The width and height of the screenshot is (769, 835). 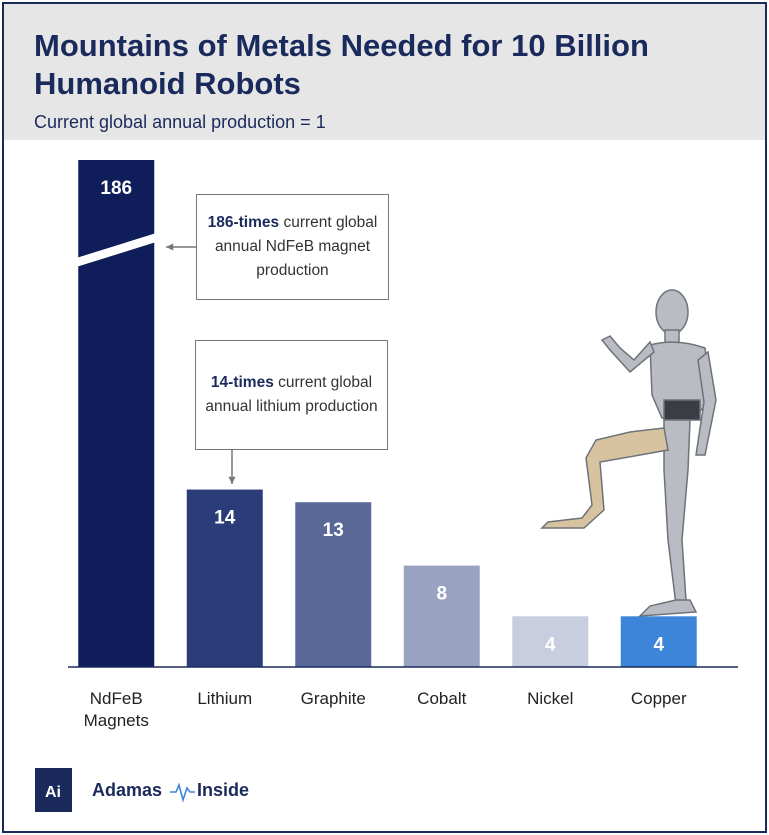 What do you see at coordinates (225, 518) in the screenshot?
I see `value-label: 14` at bounding box center [225, 518].